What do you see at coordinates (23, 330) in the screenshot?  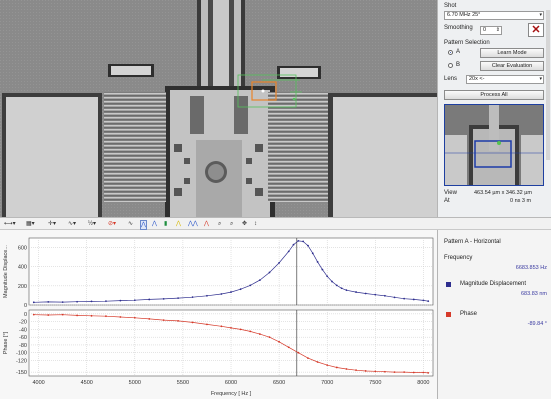 I see `phase-y-tick-label: -40` at bounding box center [23, 330].